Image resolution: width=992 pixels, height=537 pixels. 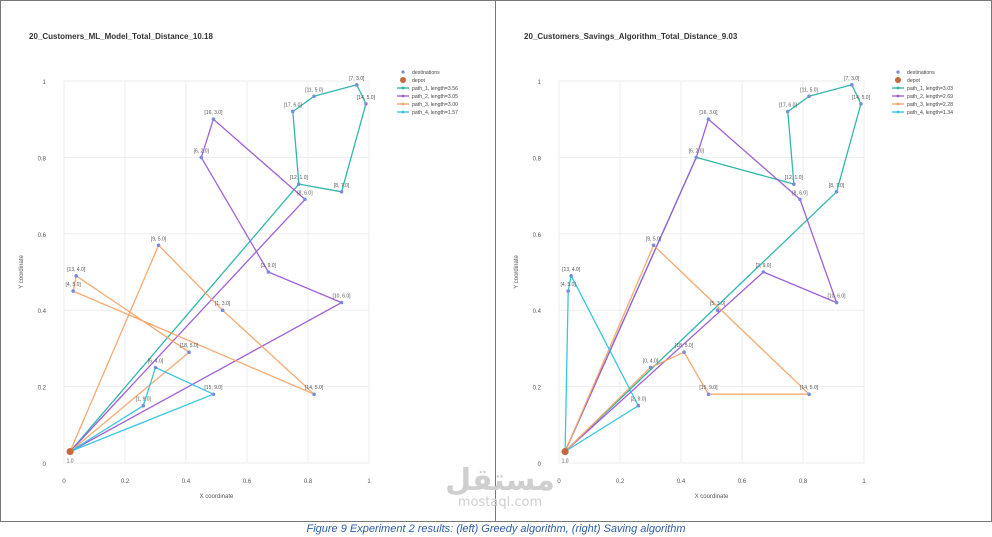 I want to click on destination-label: [6, 4.0], so click(x=156, y=362).